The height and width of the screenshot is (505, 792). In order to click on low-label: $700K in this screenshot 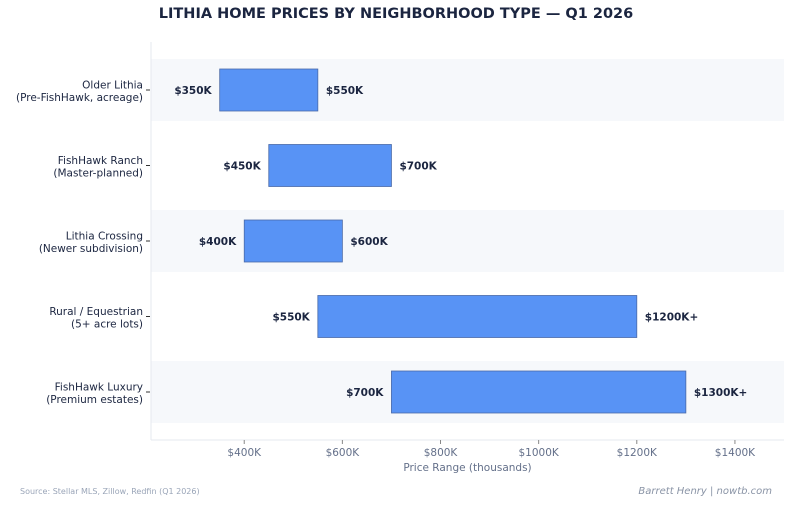, I will do `click(365, 393)`.